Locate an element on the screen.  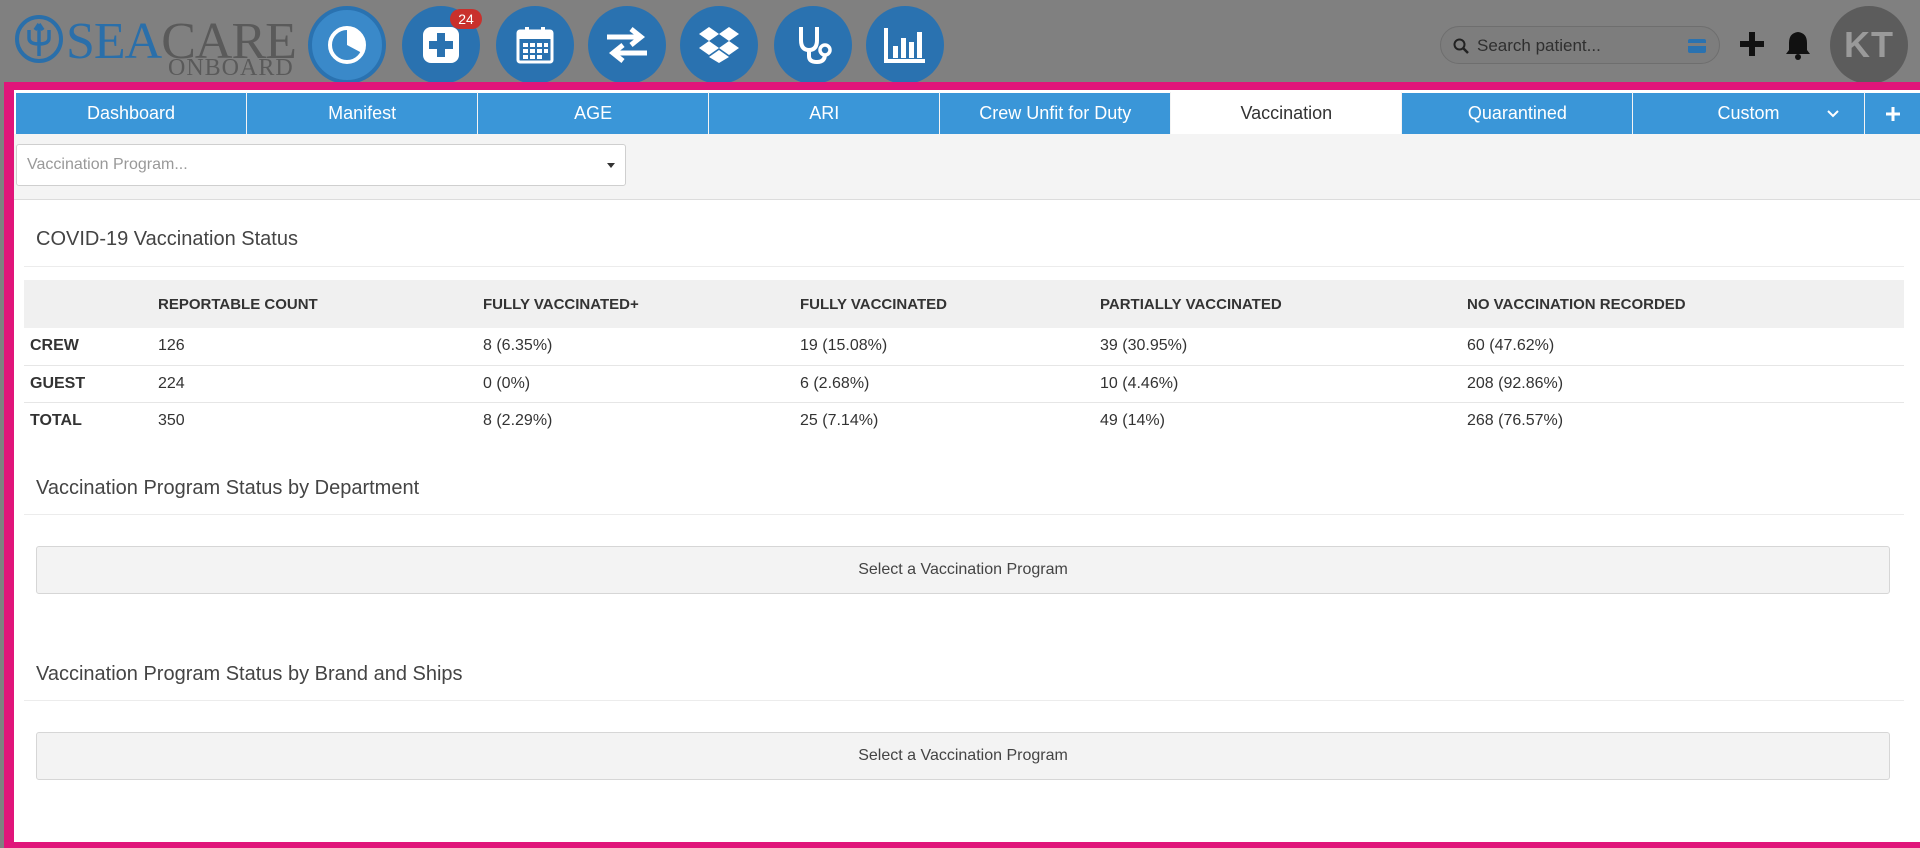
calendar-icon is located at coordinates (535, 45).